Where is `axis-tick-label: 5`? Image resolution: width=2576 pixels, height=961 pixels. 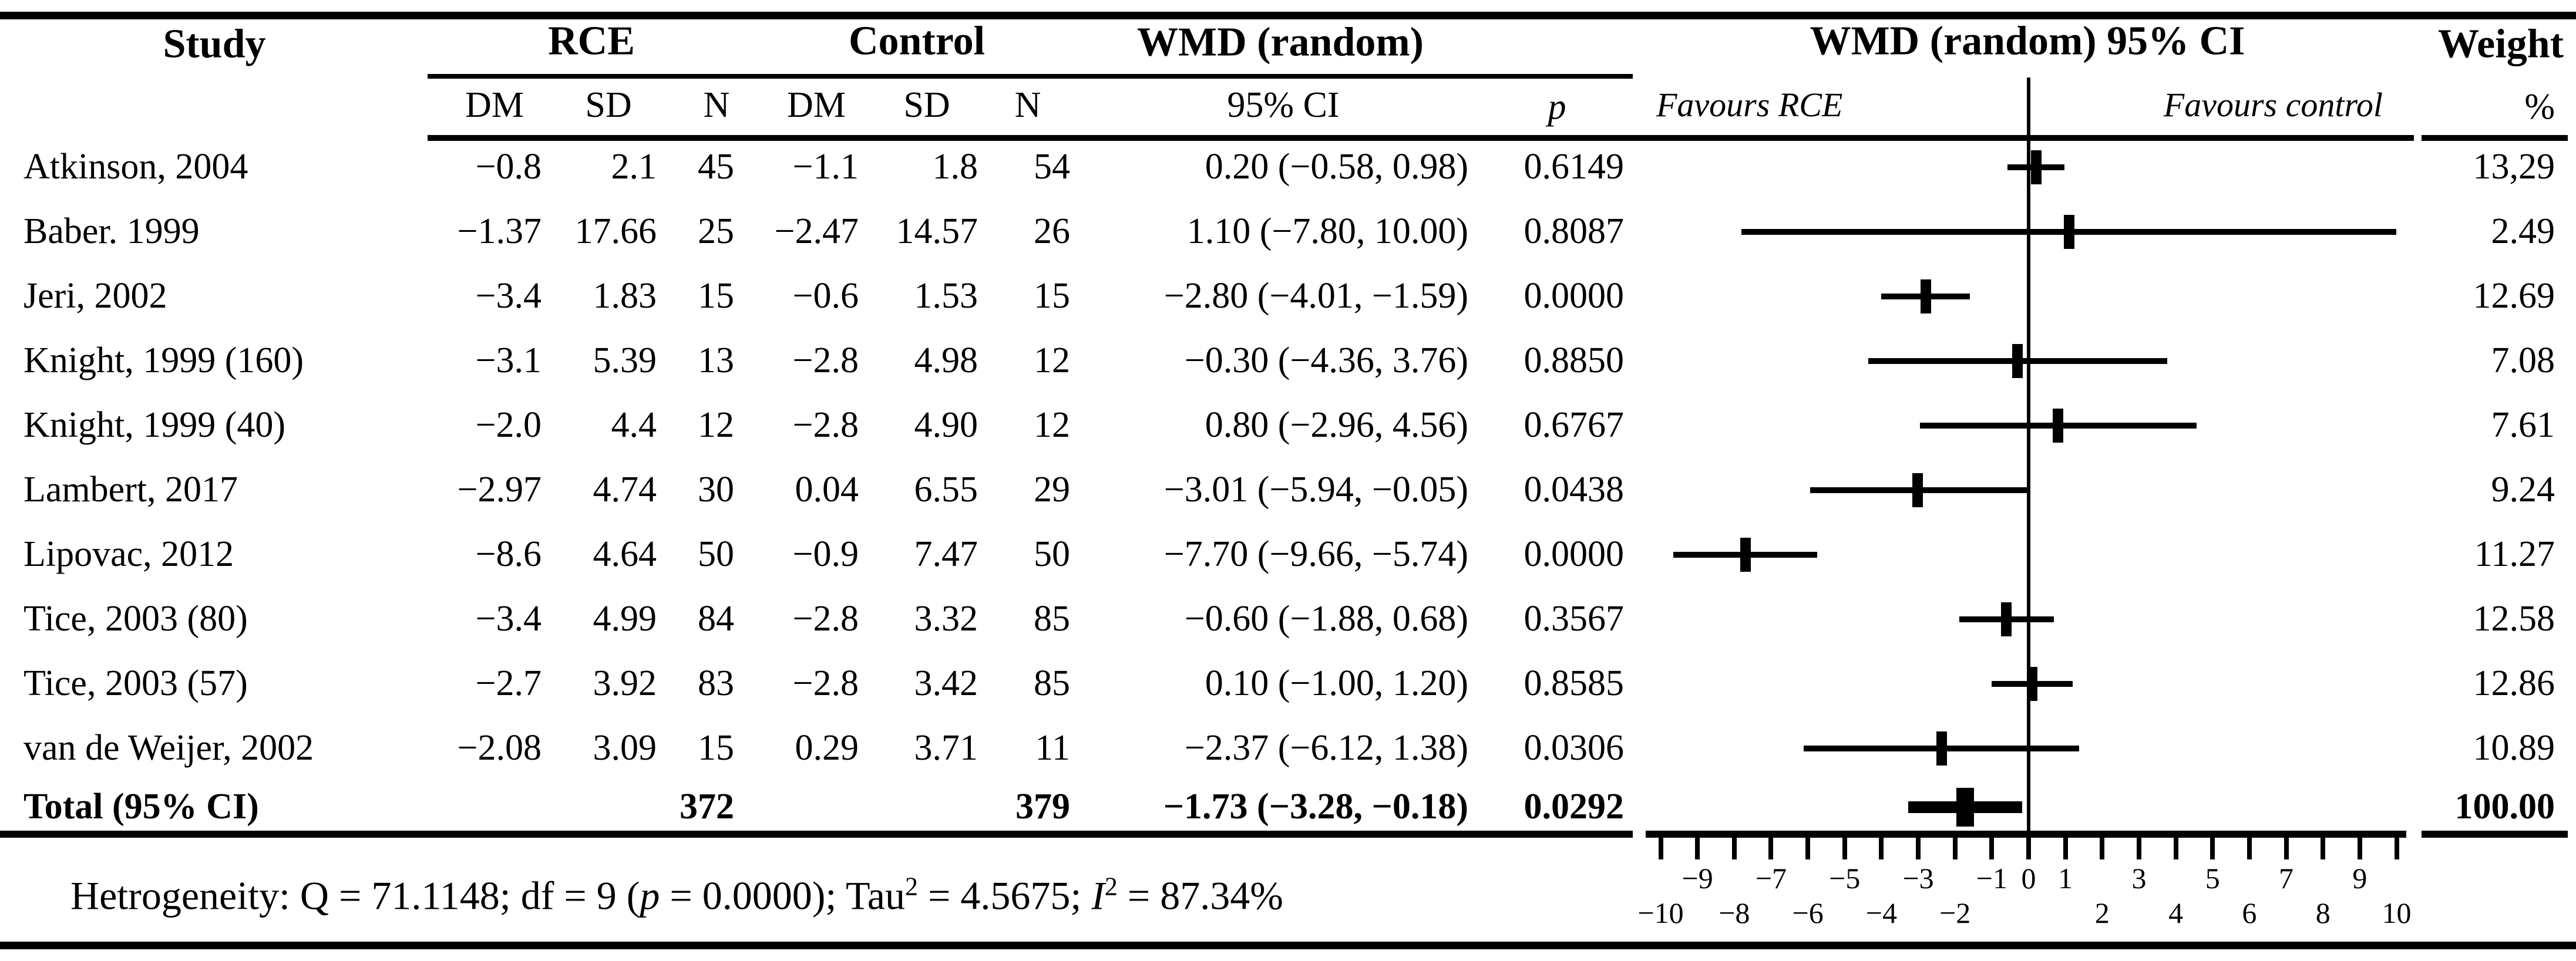 axis-tick-label: 5 is located at coordinates (2212, 878).